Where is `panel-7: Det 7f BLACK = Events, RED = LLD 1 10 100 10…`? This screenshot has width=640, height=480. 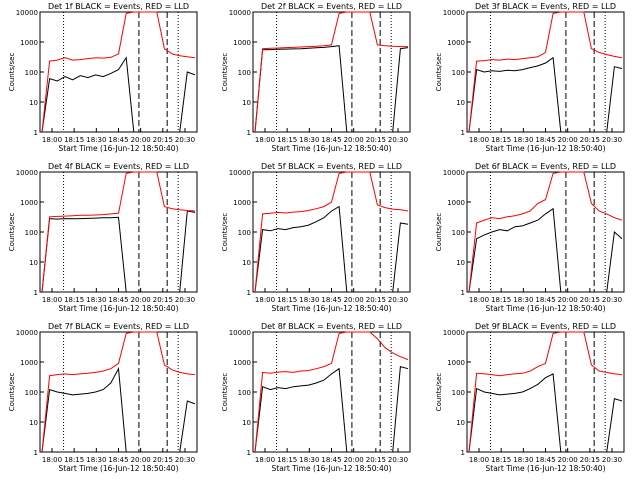
panel-7: Det 7f BLACK = Events, RED = LLD 1 10 100 10… is located at coordinates (103, 397).